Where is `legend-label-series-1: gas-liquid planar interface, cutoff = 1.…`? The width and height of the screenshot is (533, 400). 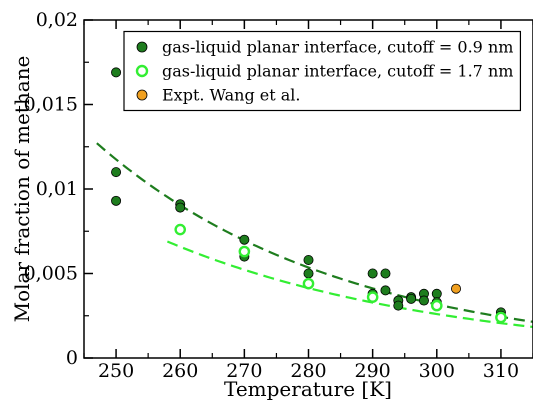 legend-label-series-1: gas-liquid planar interface, cutoff = 1.… is located at coordinates (337, 71).